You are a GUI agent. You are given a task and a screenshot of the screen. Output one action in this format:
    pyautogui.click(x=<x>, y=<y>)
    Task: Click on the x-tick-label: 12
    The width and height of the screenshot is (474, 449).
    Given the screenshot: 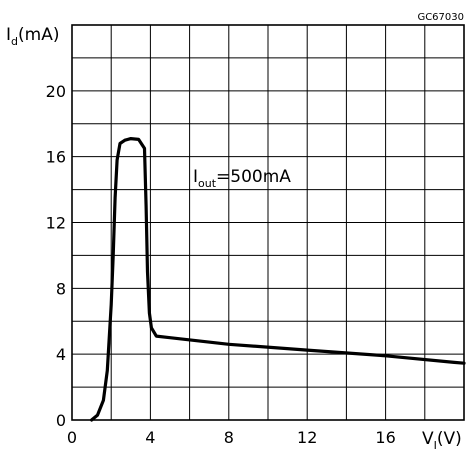 What is the action you would take?
    pyautogui.click(x=307, y=437)
    